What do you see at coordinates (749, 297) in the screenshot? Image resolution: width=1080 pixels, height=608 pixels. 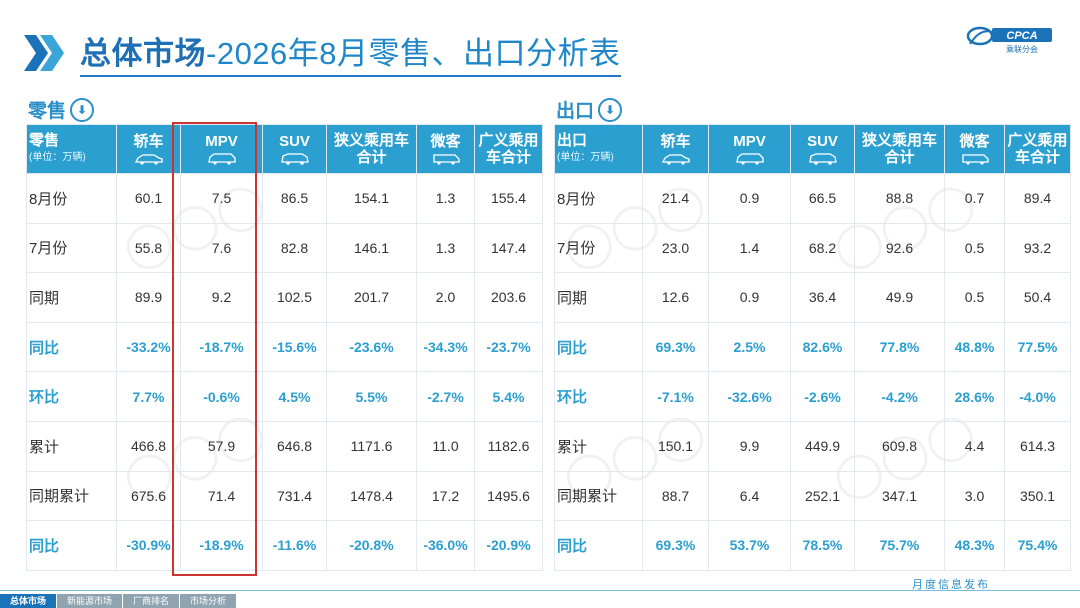 I see `table-cell: 0.9` at bounding box center [749, 297].